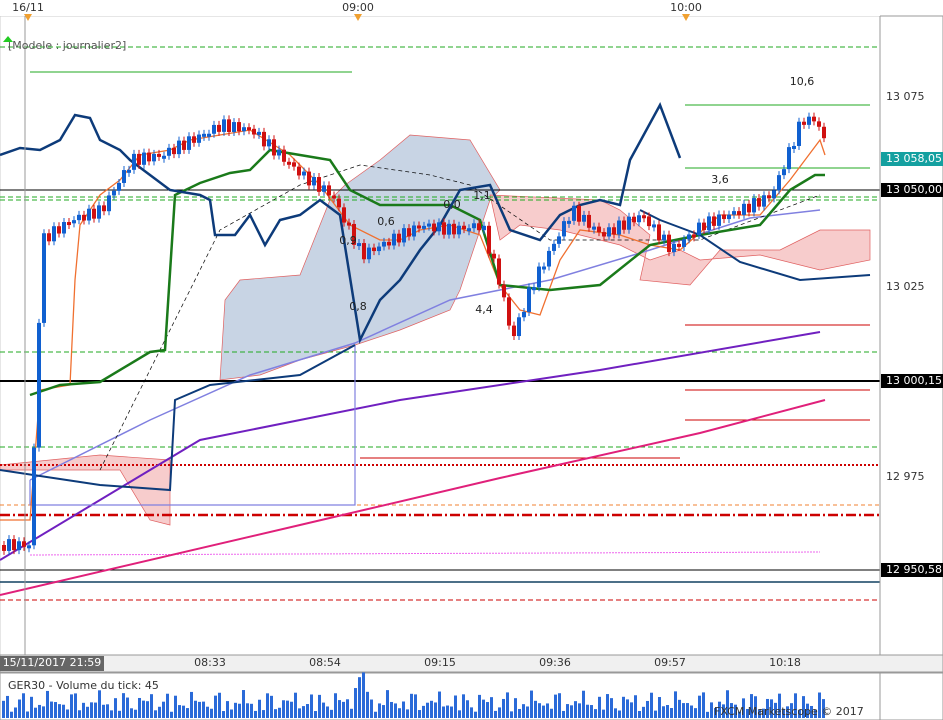  Describe the element at coordinates (358, 306) in the screenshot. I see `signal-label: 0,8` at that location.